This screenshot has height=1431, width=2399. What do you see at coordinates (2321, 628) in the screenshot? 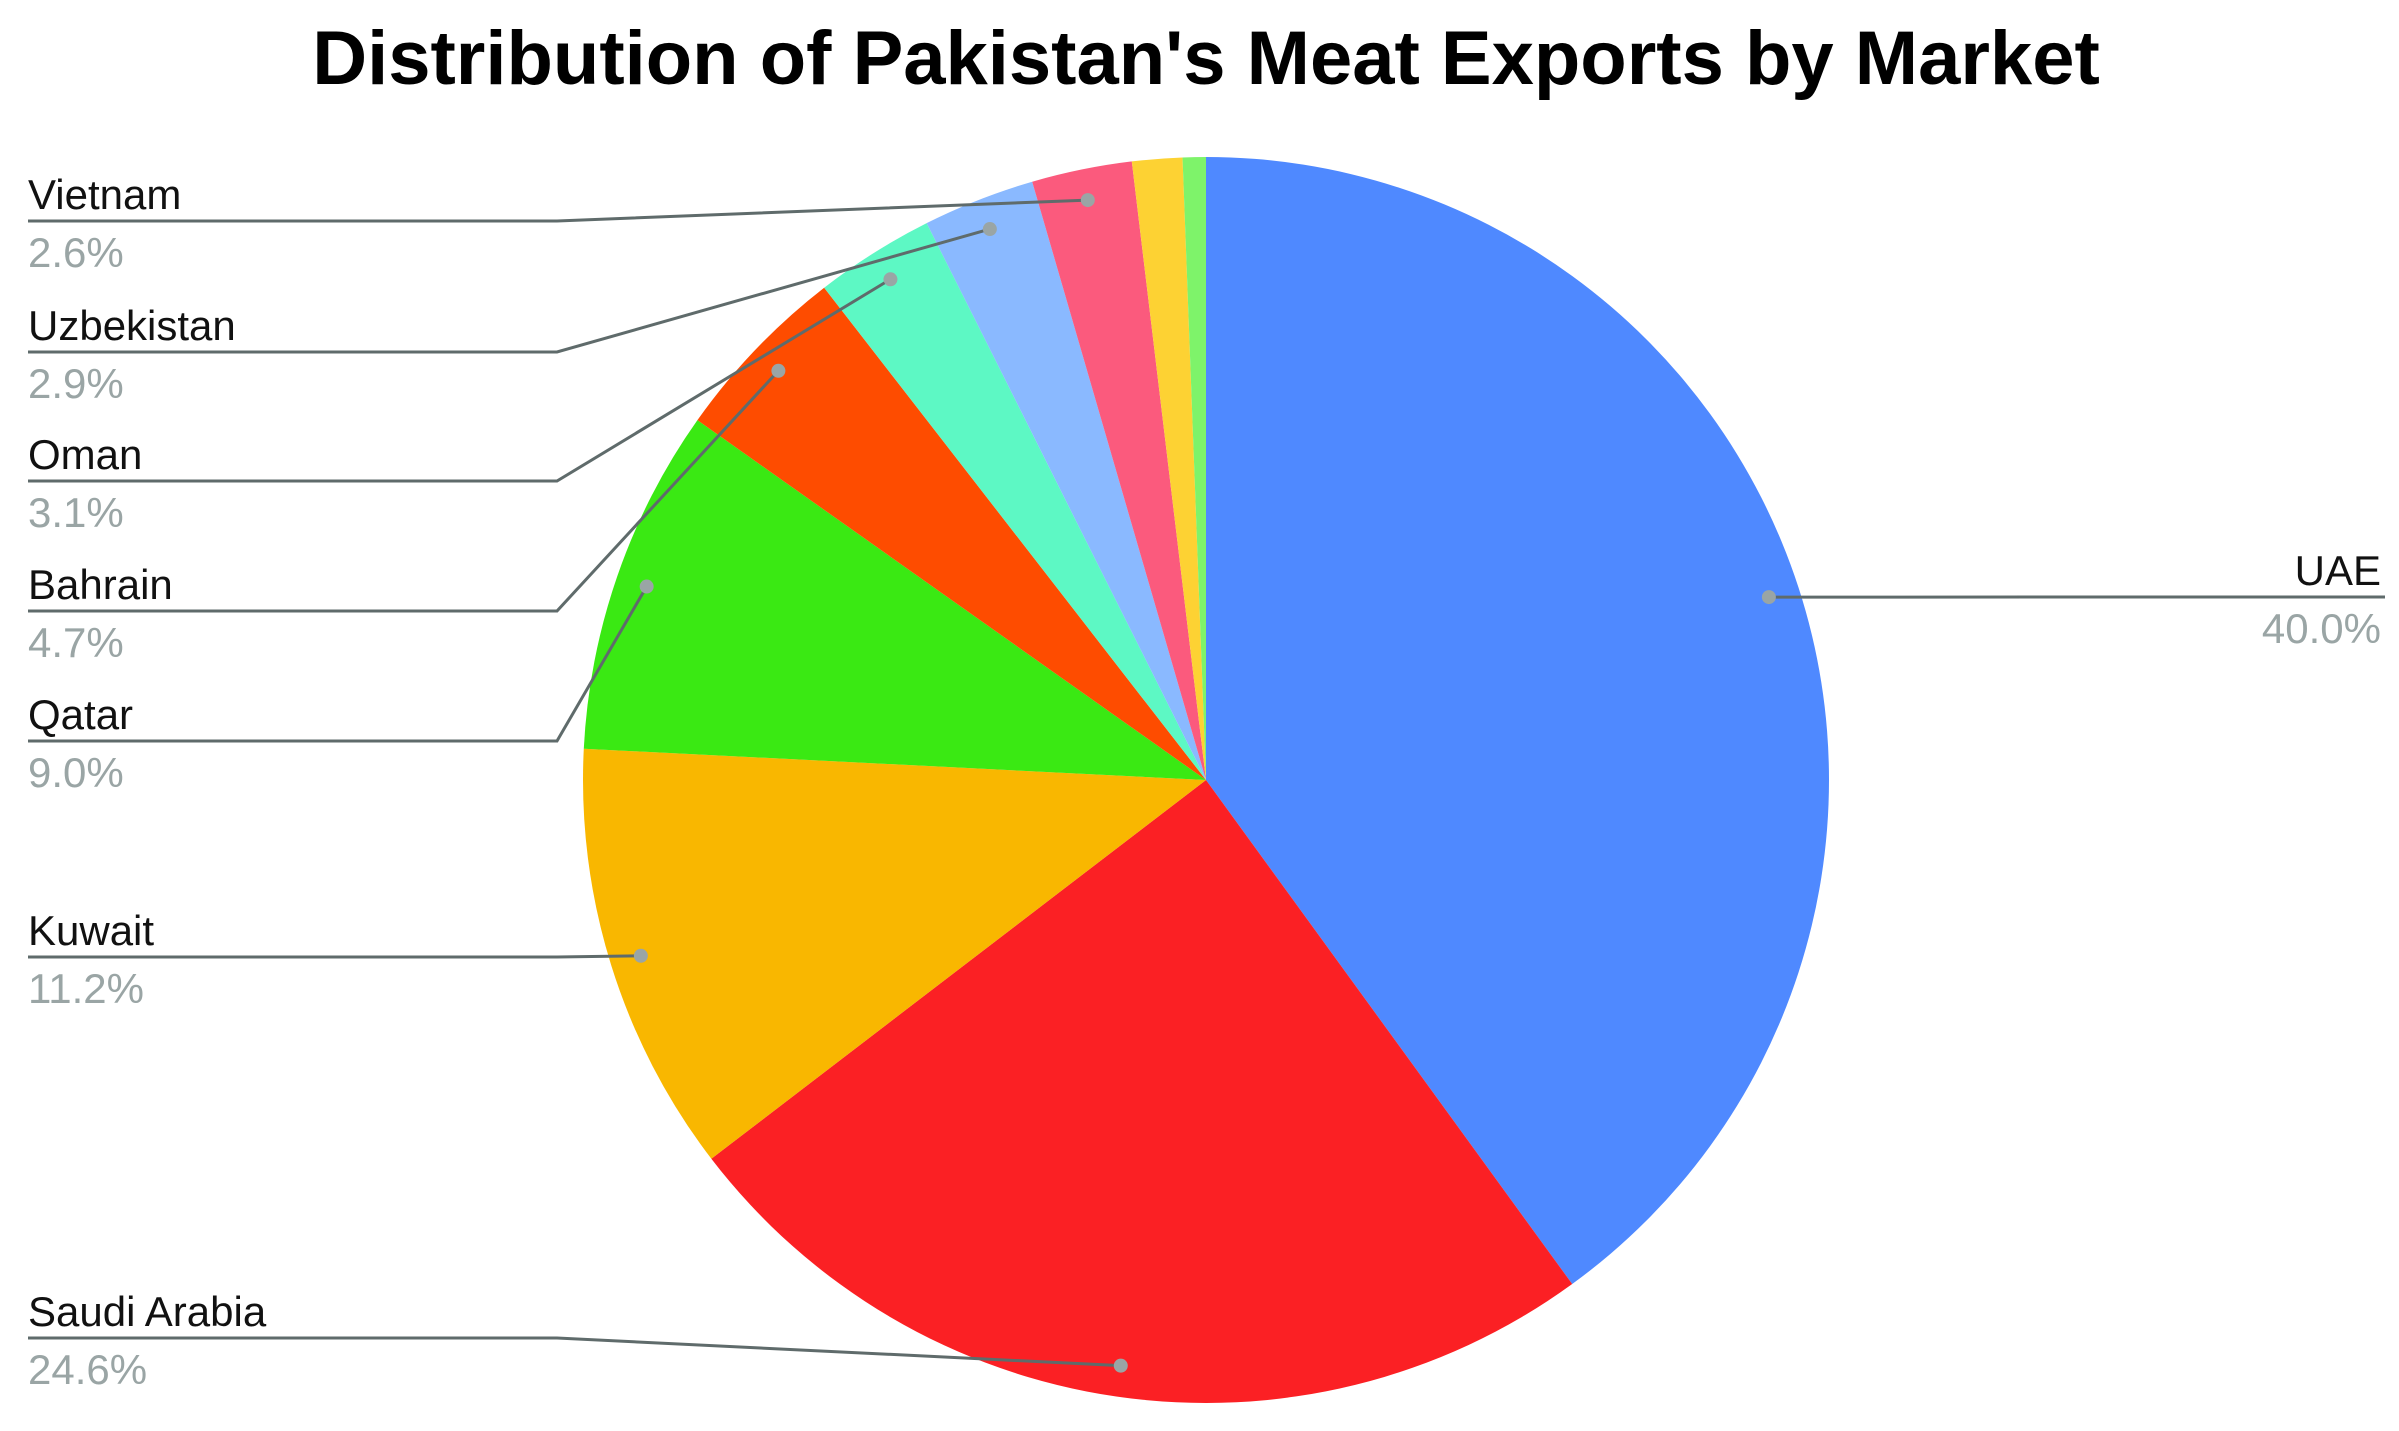
I see `slice-value: 40.0%` at bounding box center [2321, 628].